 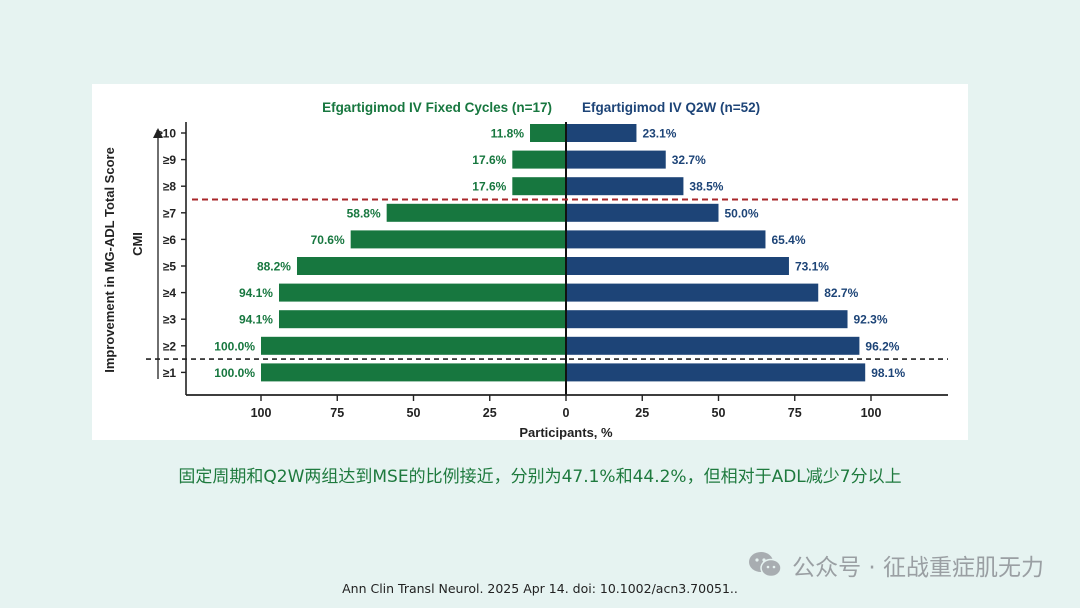 What do you see at coordinates (170, 240) in the screenshot?
I see `y-tick-label-5: ≥6` at bounding box center [170, 240].